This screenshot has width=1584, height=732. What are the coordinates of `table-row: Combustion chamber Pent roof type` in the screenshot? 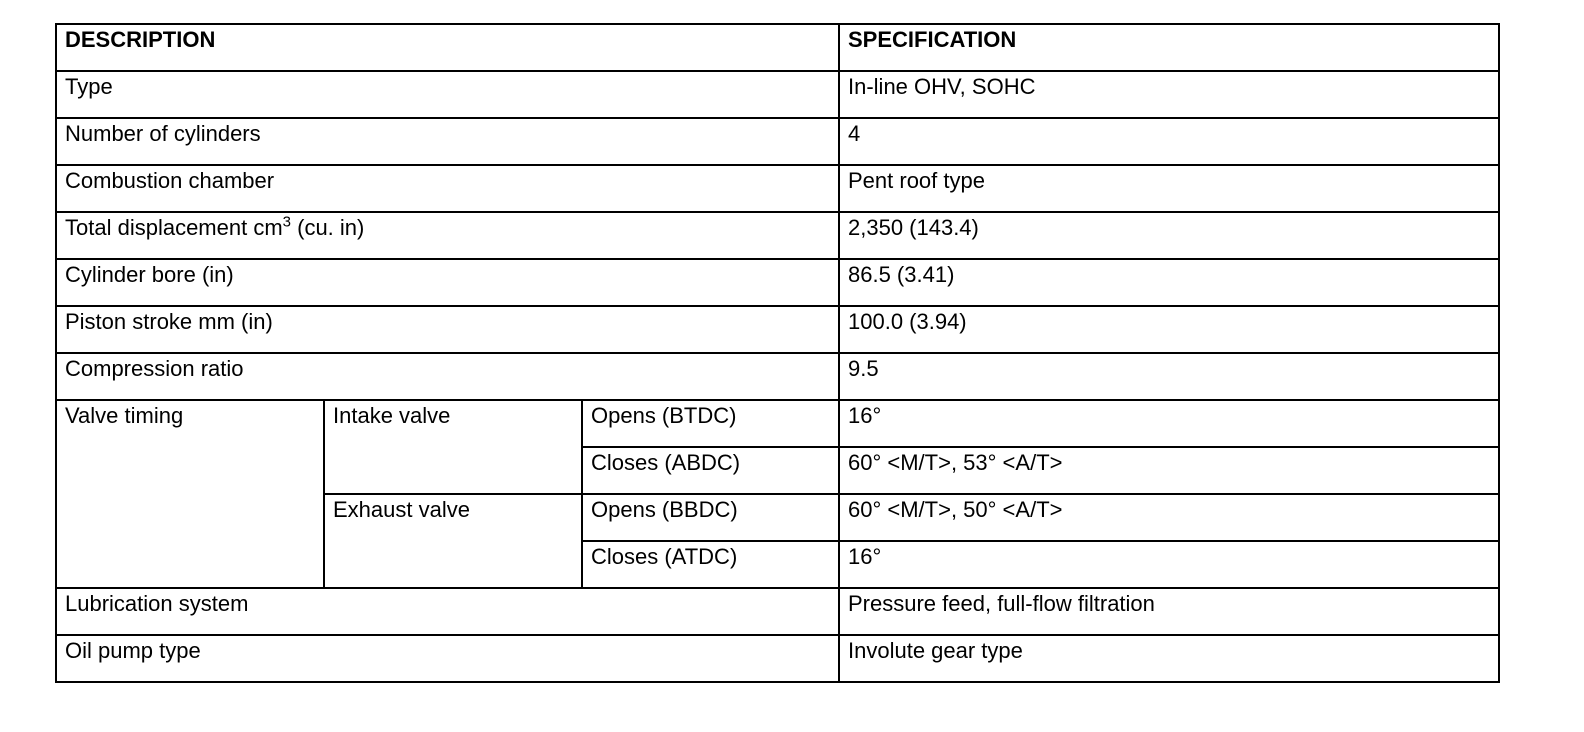 It's located at (777, 188).